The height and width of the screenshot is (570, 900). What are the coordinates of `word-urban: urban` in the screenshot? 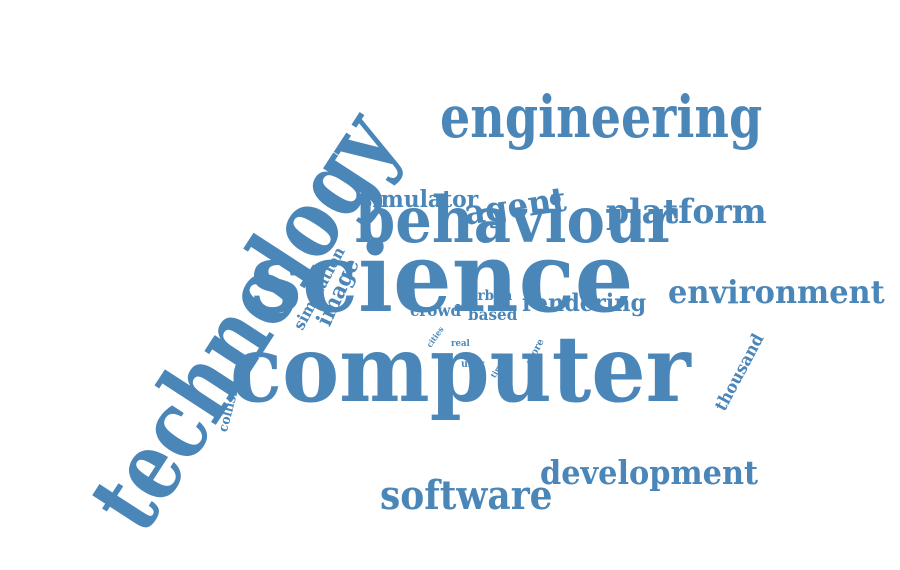 It's located at (490, 295).